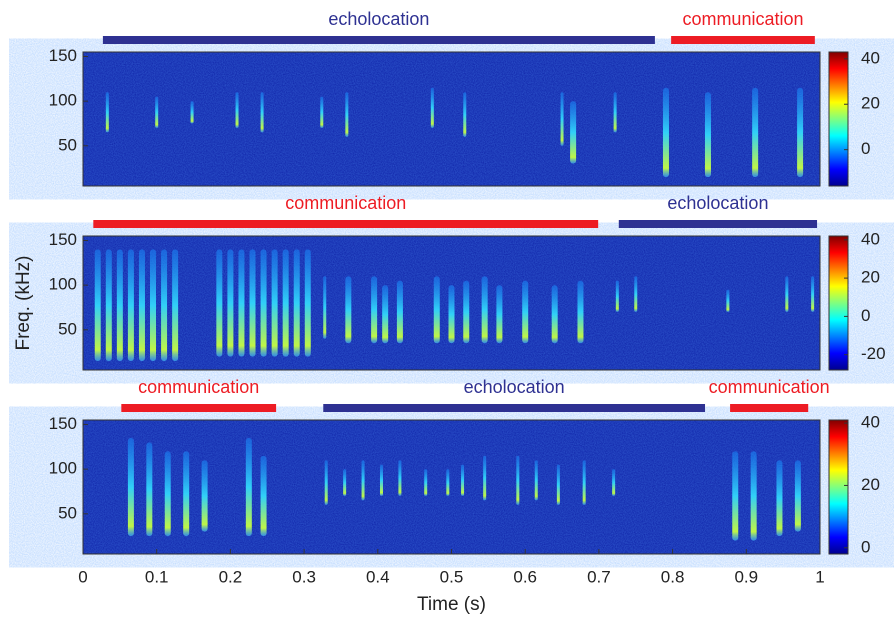 The height and width of the screenshot is (617, 896). Describe the element at coordinates (378, 576) in the screenshot. I see `x-tick-label: 0.4` at that location.